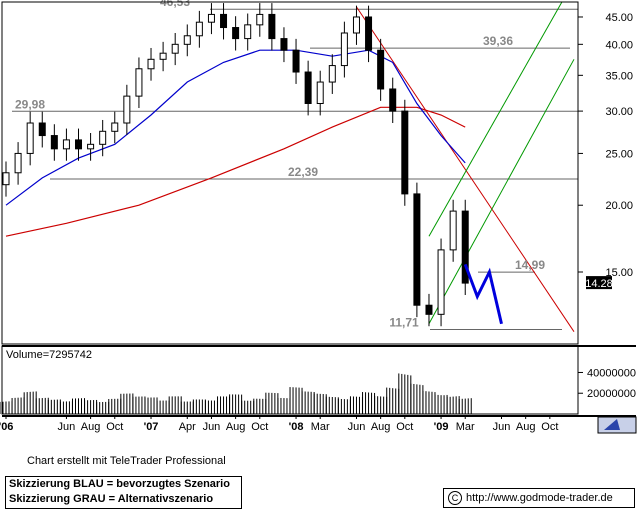 This screenshot has width=638, height=515. I want to click on level-label: 22,39, so click(303, 172).